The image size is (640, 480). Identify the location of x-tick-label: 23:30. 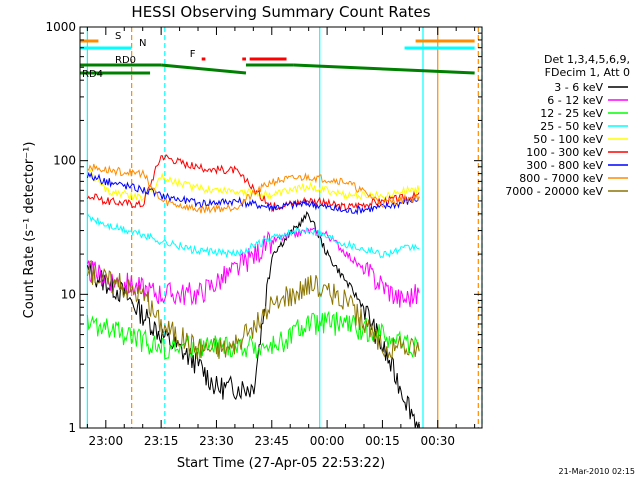
(216, 441).